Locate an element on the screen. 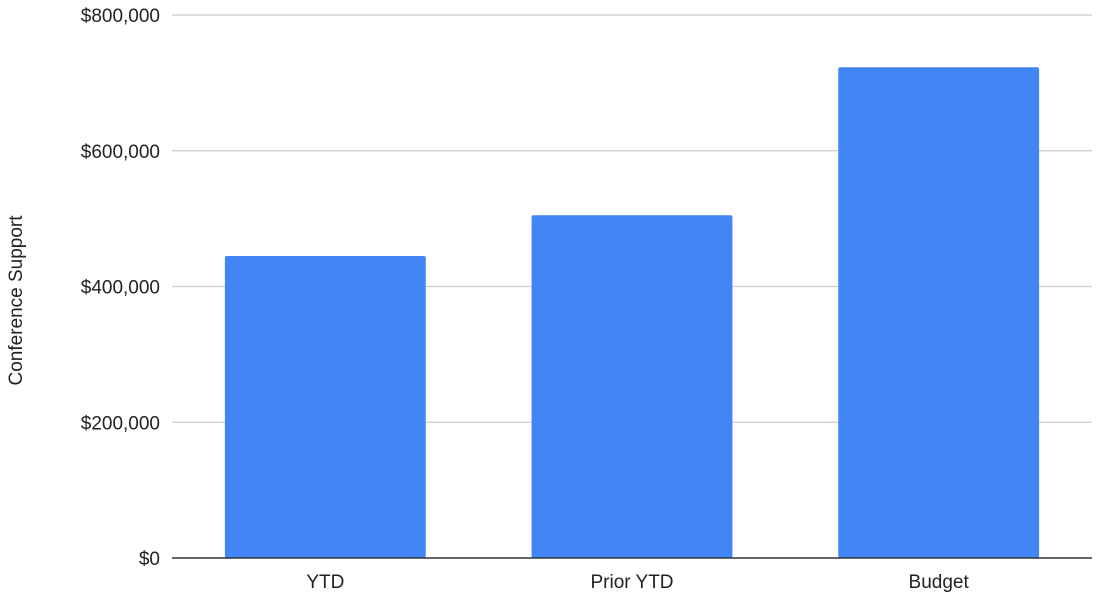 Image resolution: width=1105 pixels, height=595 pixels. y-tick-label: $0 is located at coordinates (149, 559).